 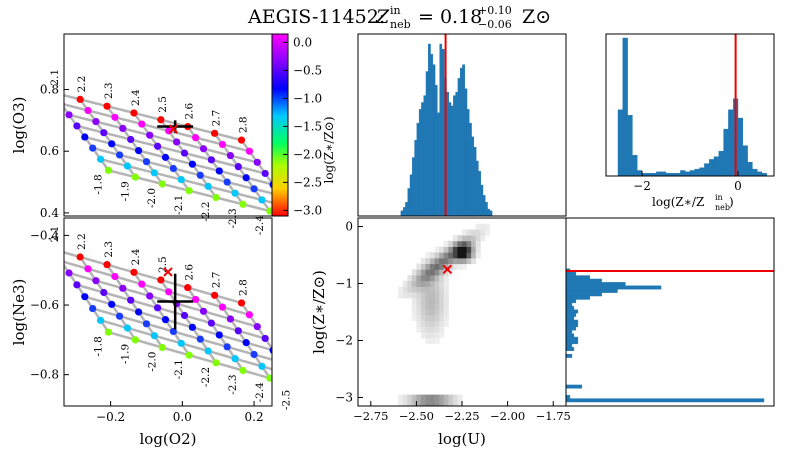 What do you see at coordinates (287, 400) in the screenshot?
I see `z-label: -2.5` at bounding box center [287, 400].